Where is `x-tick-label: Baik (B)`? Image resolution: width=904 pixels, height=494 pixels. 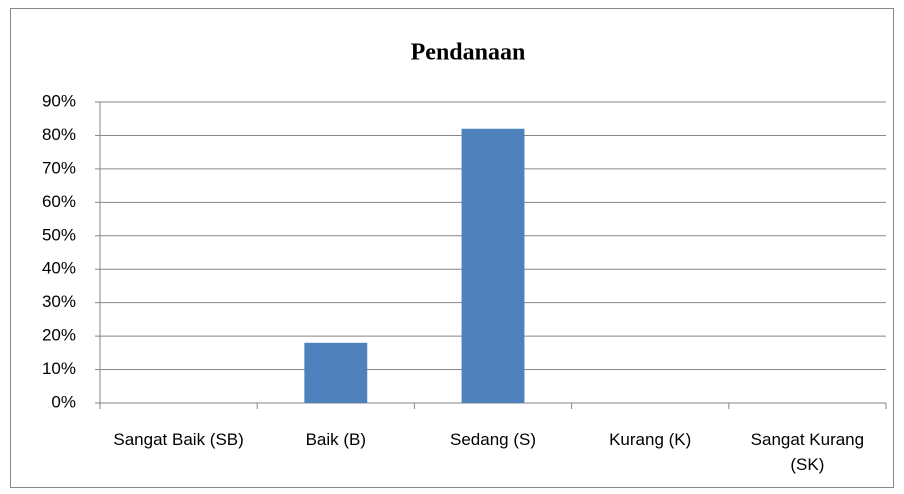
x-tick-label: Baik (B) is located at coordinates (336, 439).